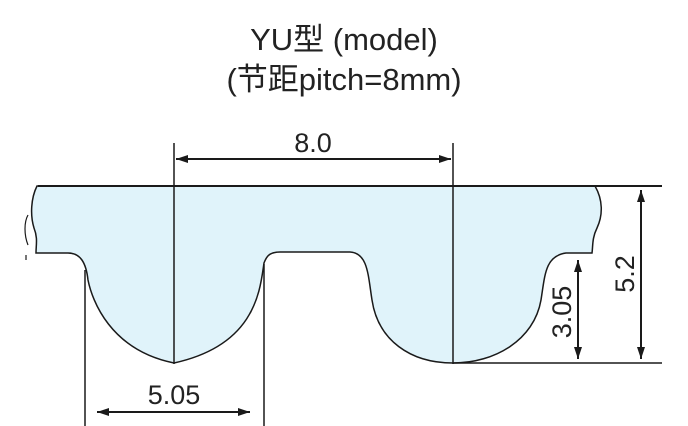 The height and width of the screenshot is (426, 688). Describe the element at coordinates (26, 230) in the screenshot. I see `break-mark` at that location.